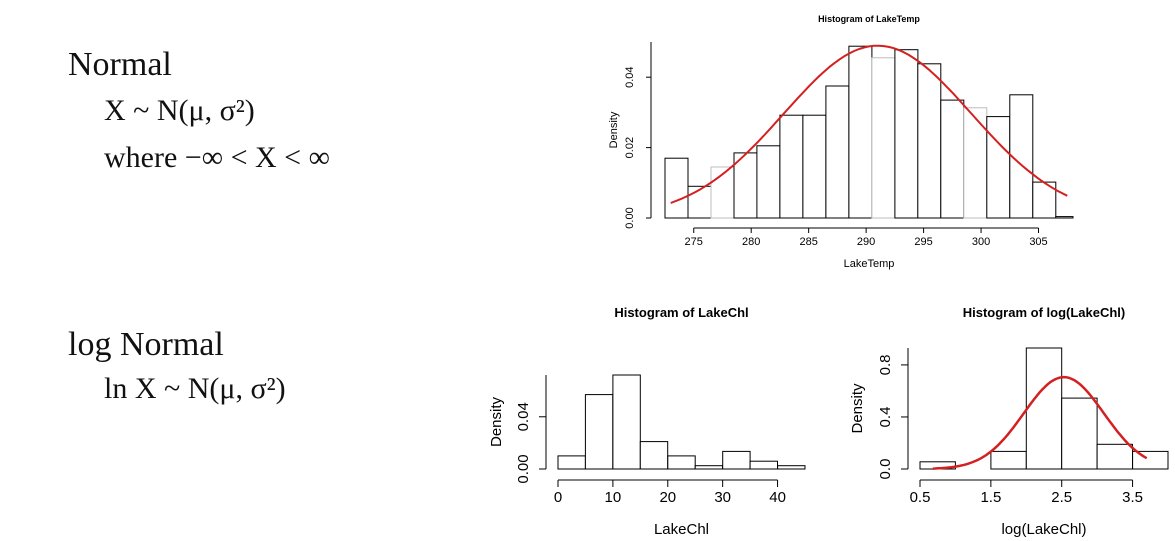 The image size is (1175, 541). I want to click on chart1-x-tick-label: 280, so click(751, 242).